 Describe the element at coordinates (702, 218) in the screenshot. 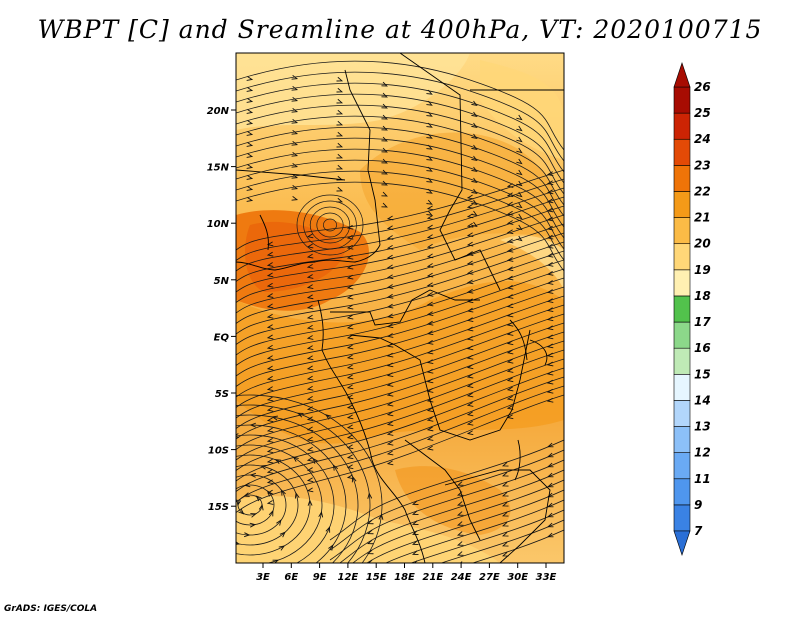

I see `colorbar-label: 21` at that location.